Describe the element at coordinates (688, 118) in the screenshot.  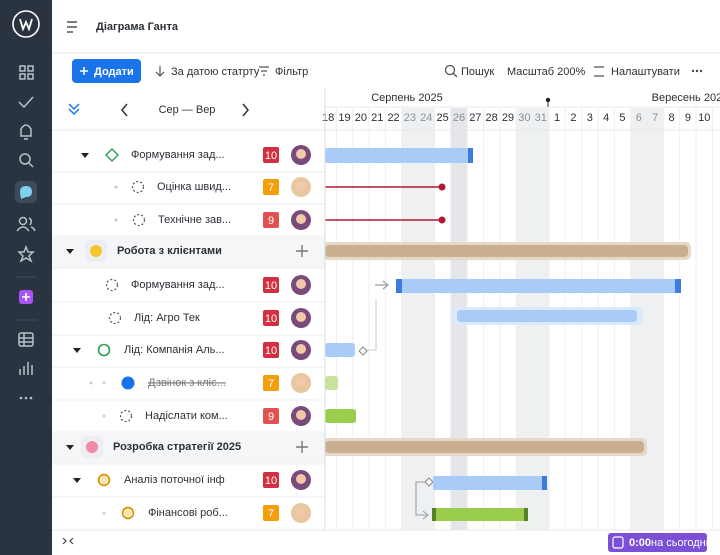
I see `day-label: 9` at that location.